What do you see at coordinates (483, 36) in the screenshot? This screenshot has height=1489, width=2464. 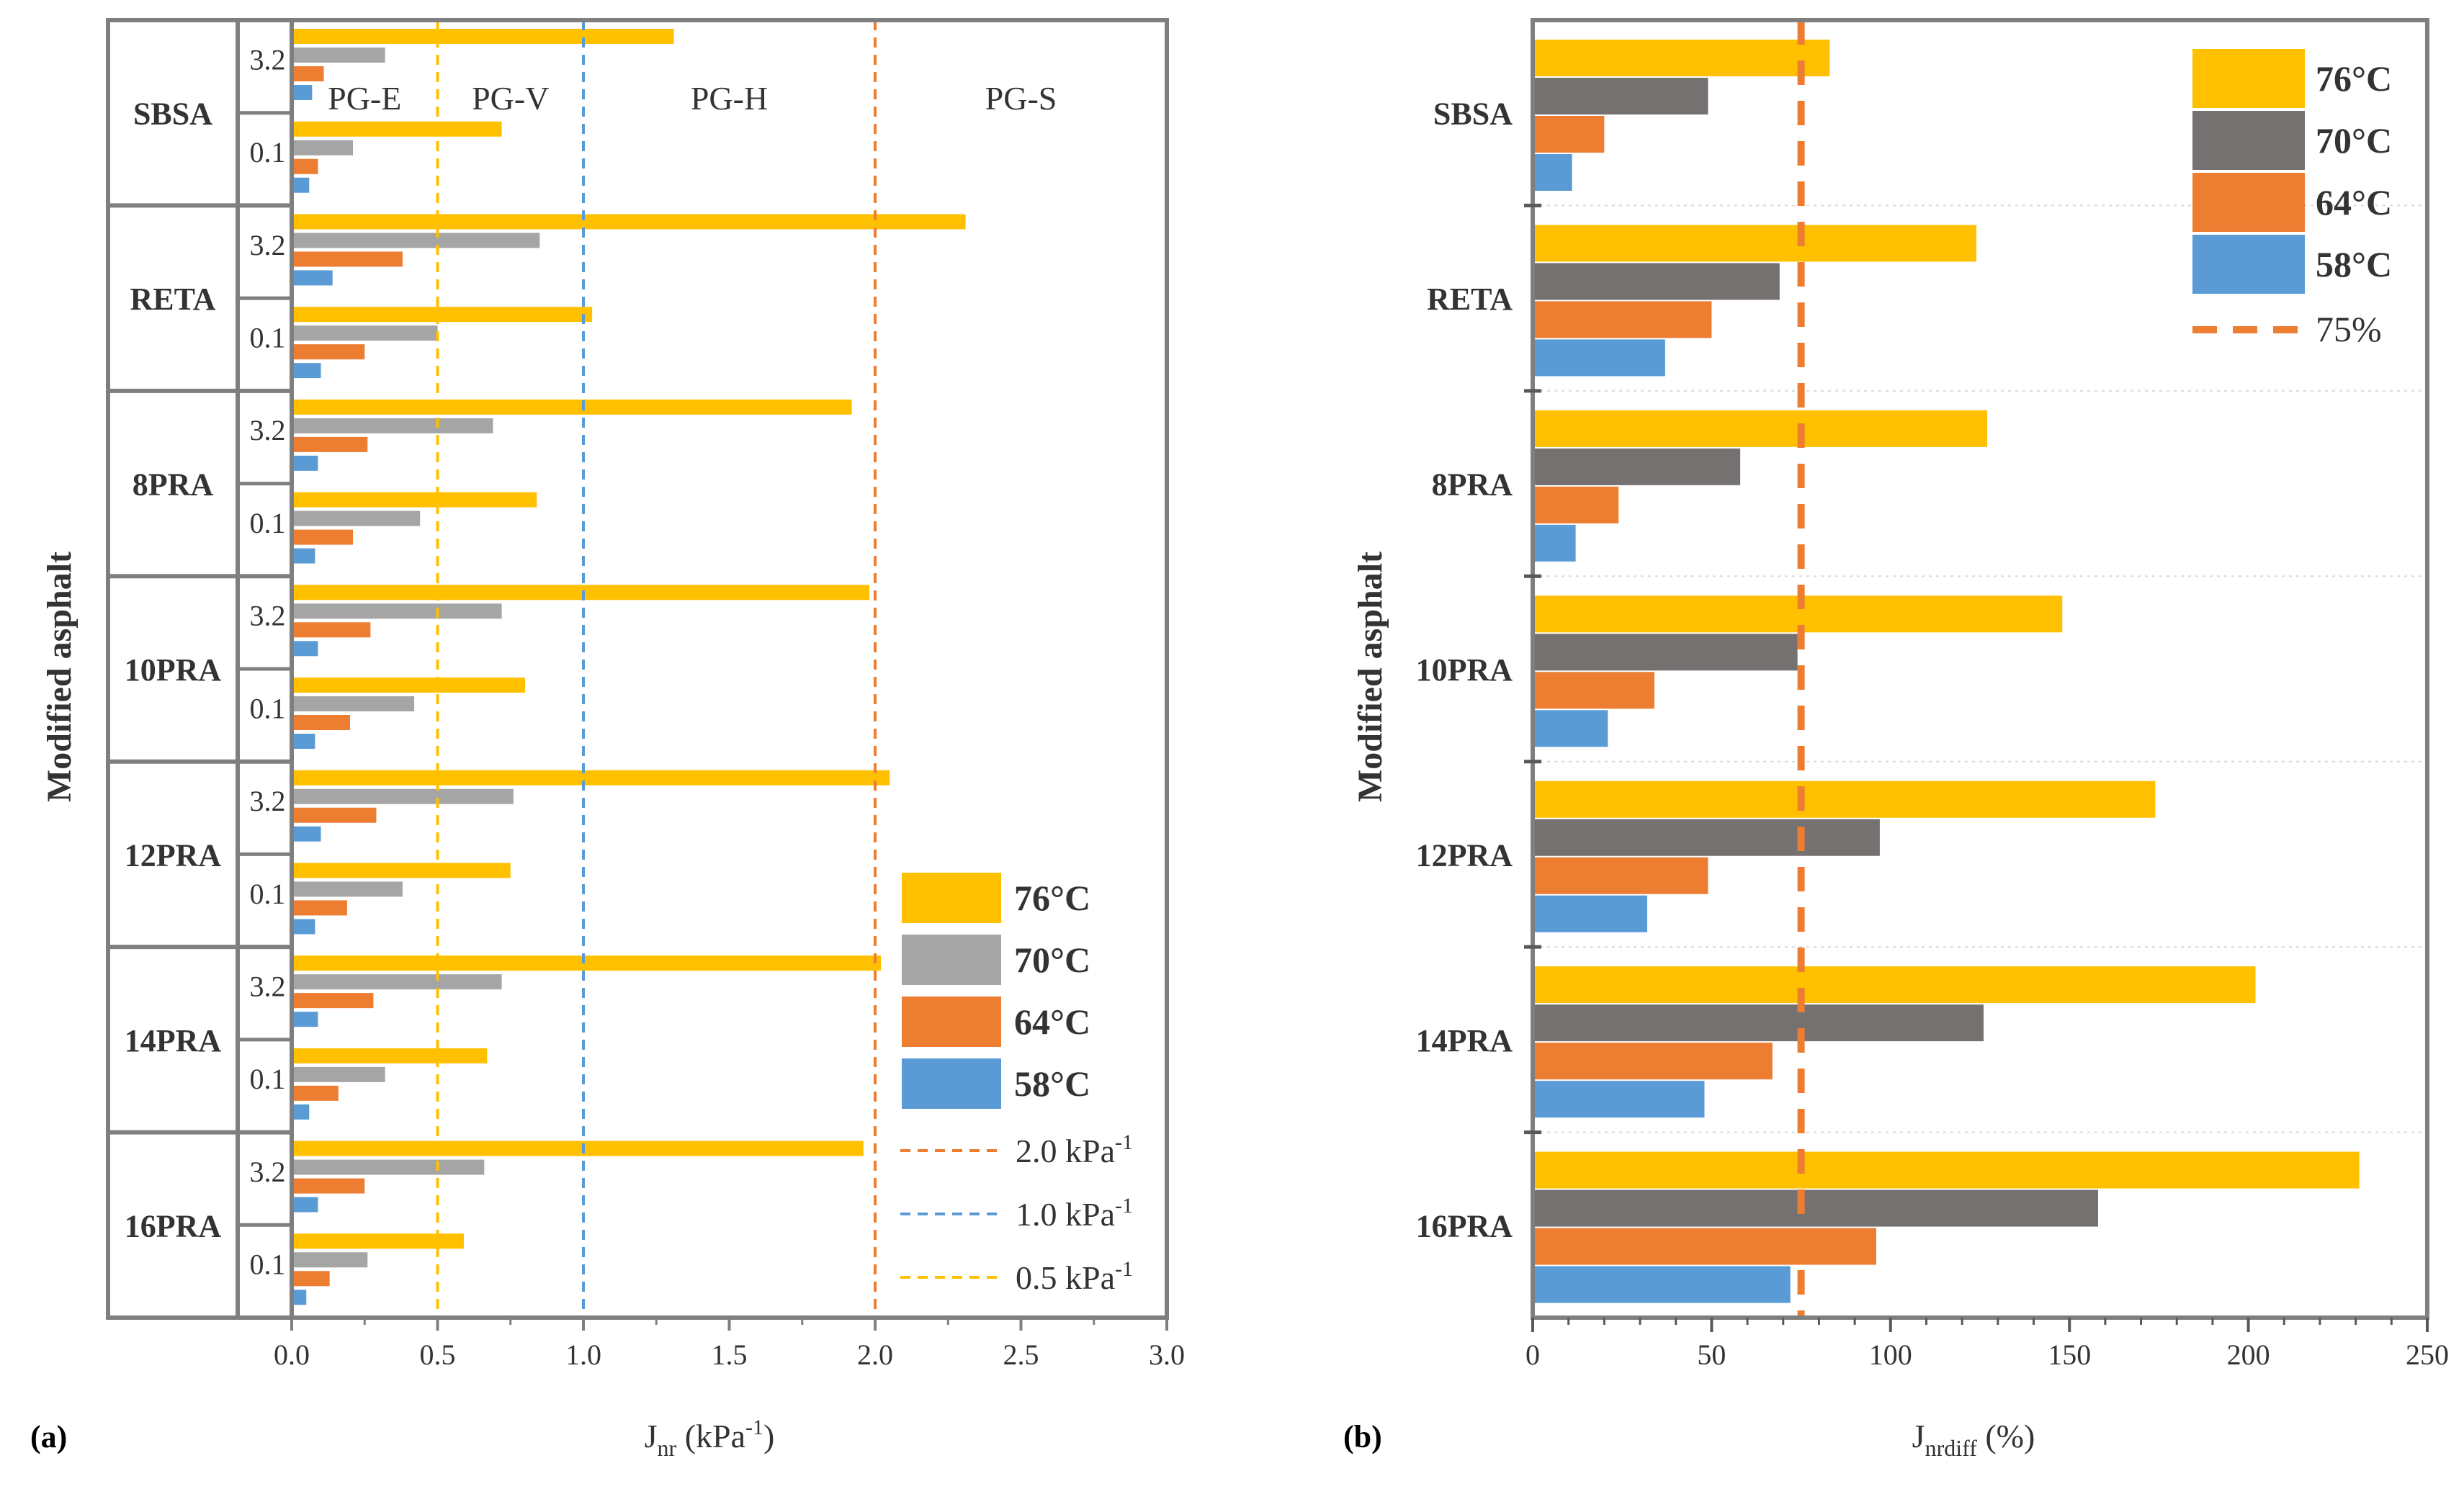 I see `bar-sbsa-3-2-76c` at bounding box center [483, 36].